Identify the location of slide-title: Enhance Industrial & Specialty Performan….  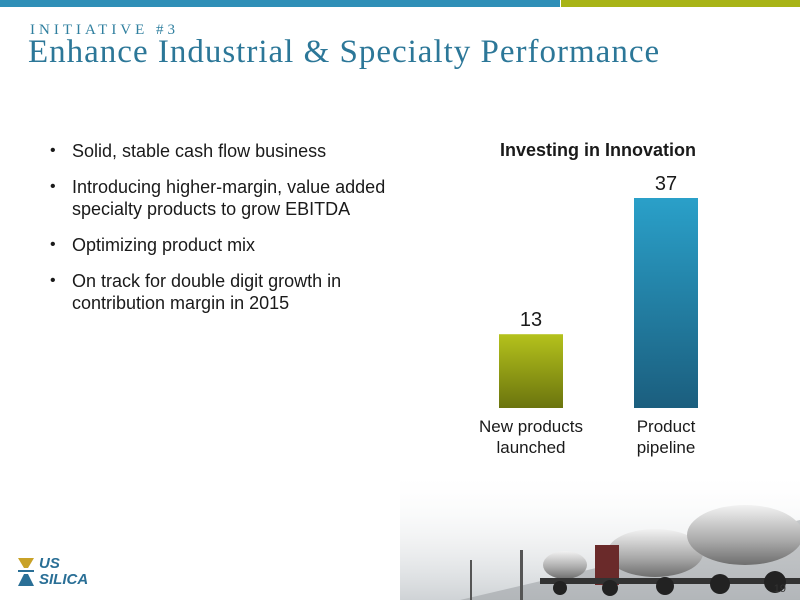
(344, 52).